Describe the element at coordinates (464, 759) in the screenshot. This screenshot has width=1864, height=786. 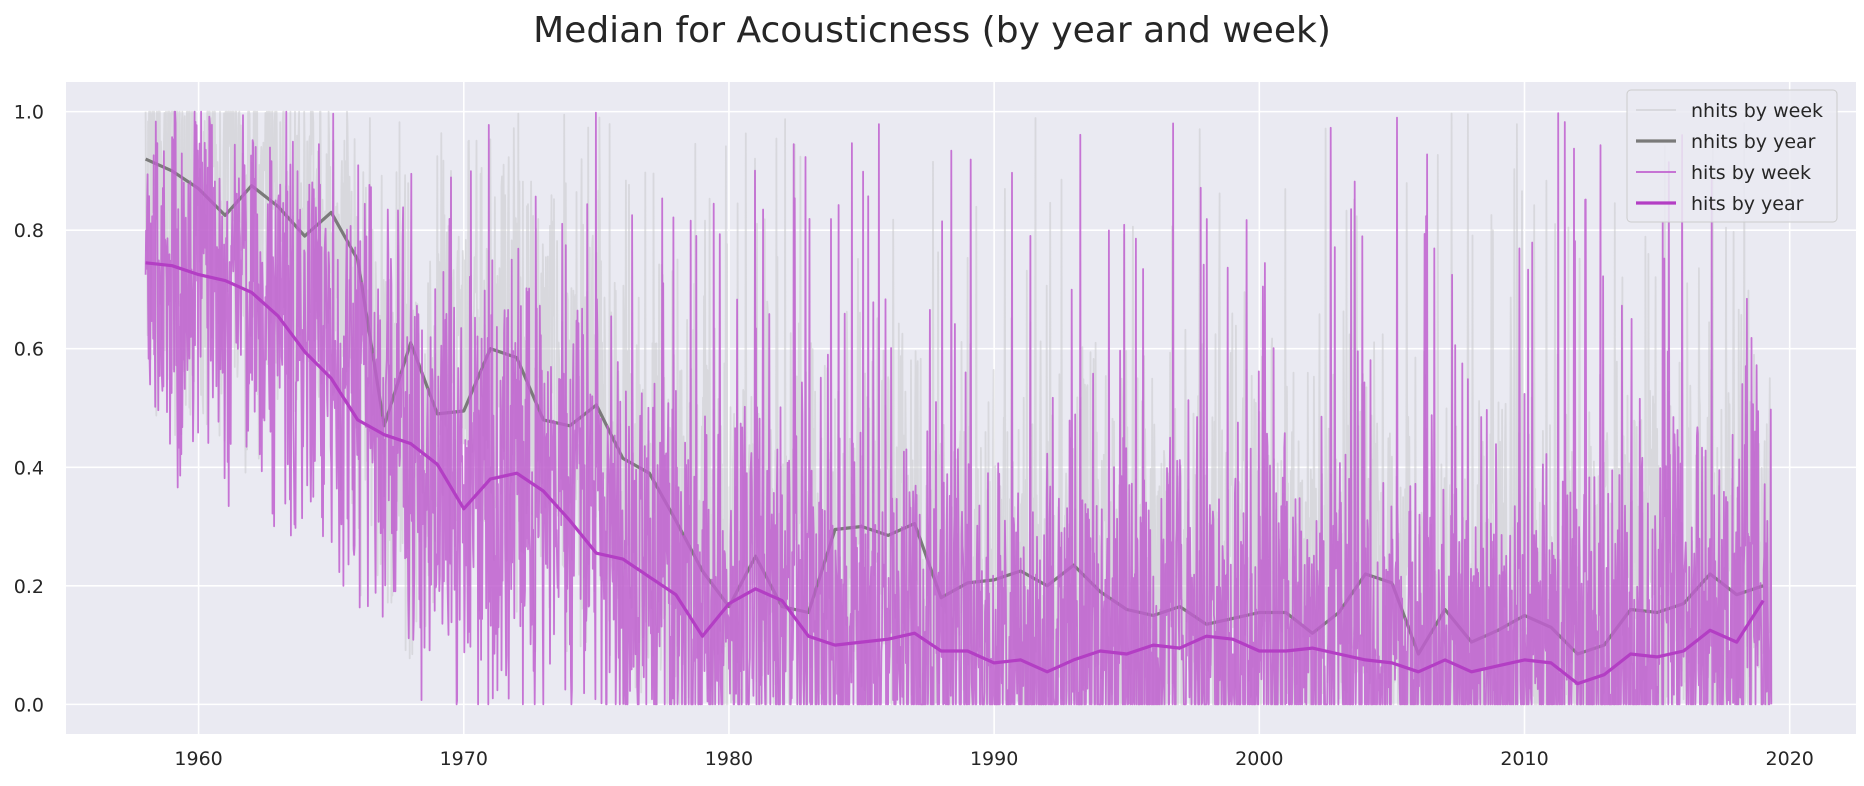
I see `x-tick-label: 1970` at that location.